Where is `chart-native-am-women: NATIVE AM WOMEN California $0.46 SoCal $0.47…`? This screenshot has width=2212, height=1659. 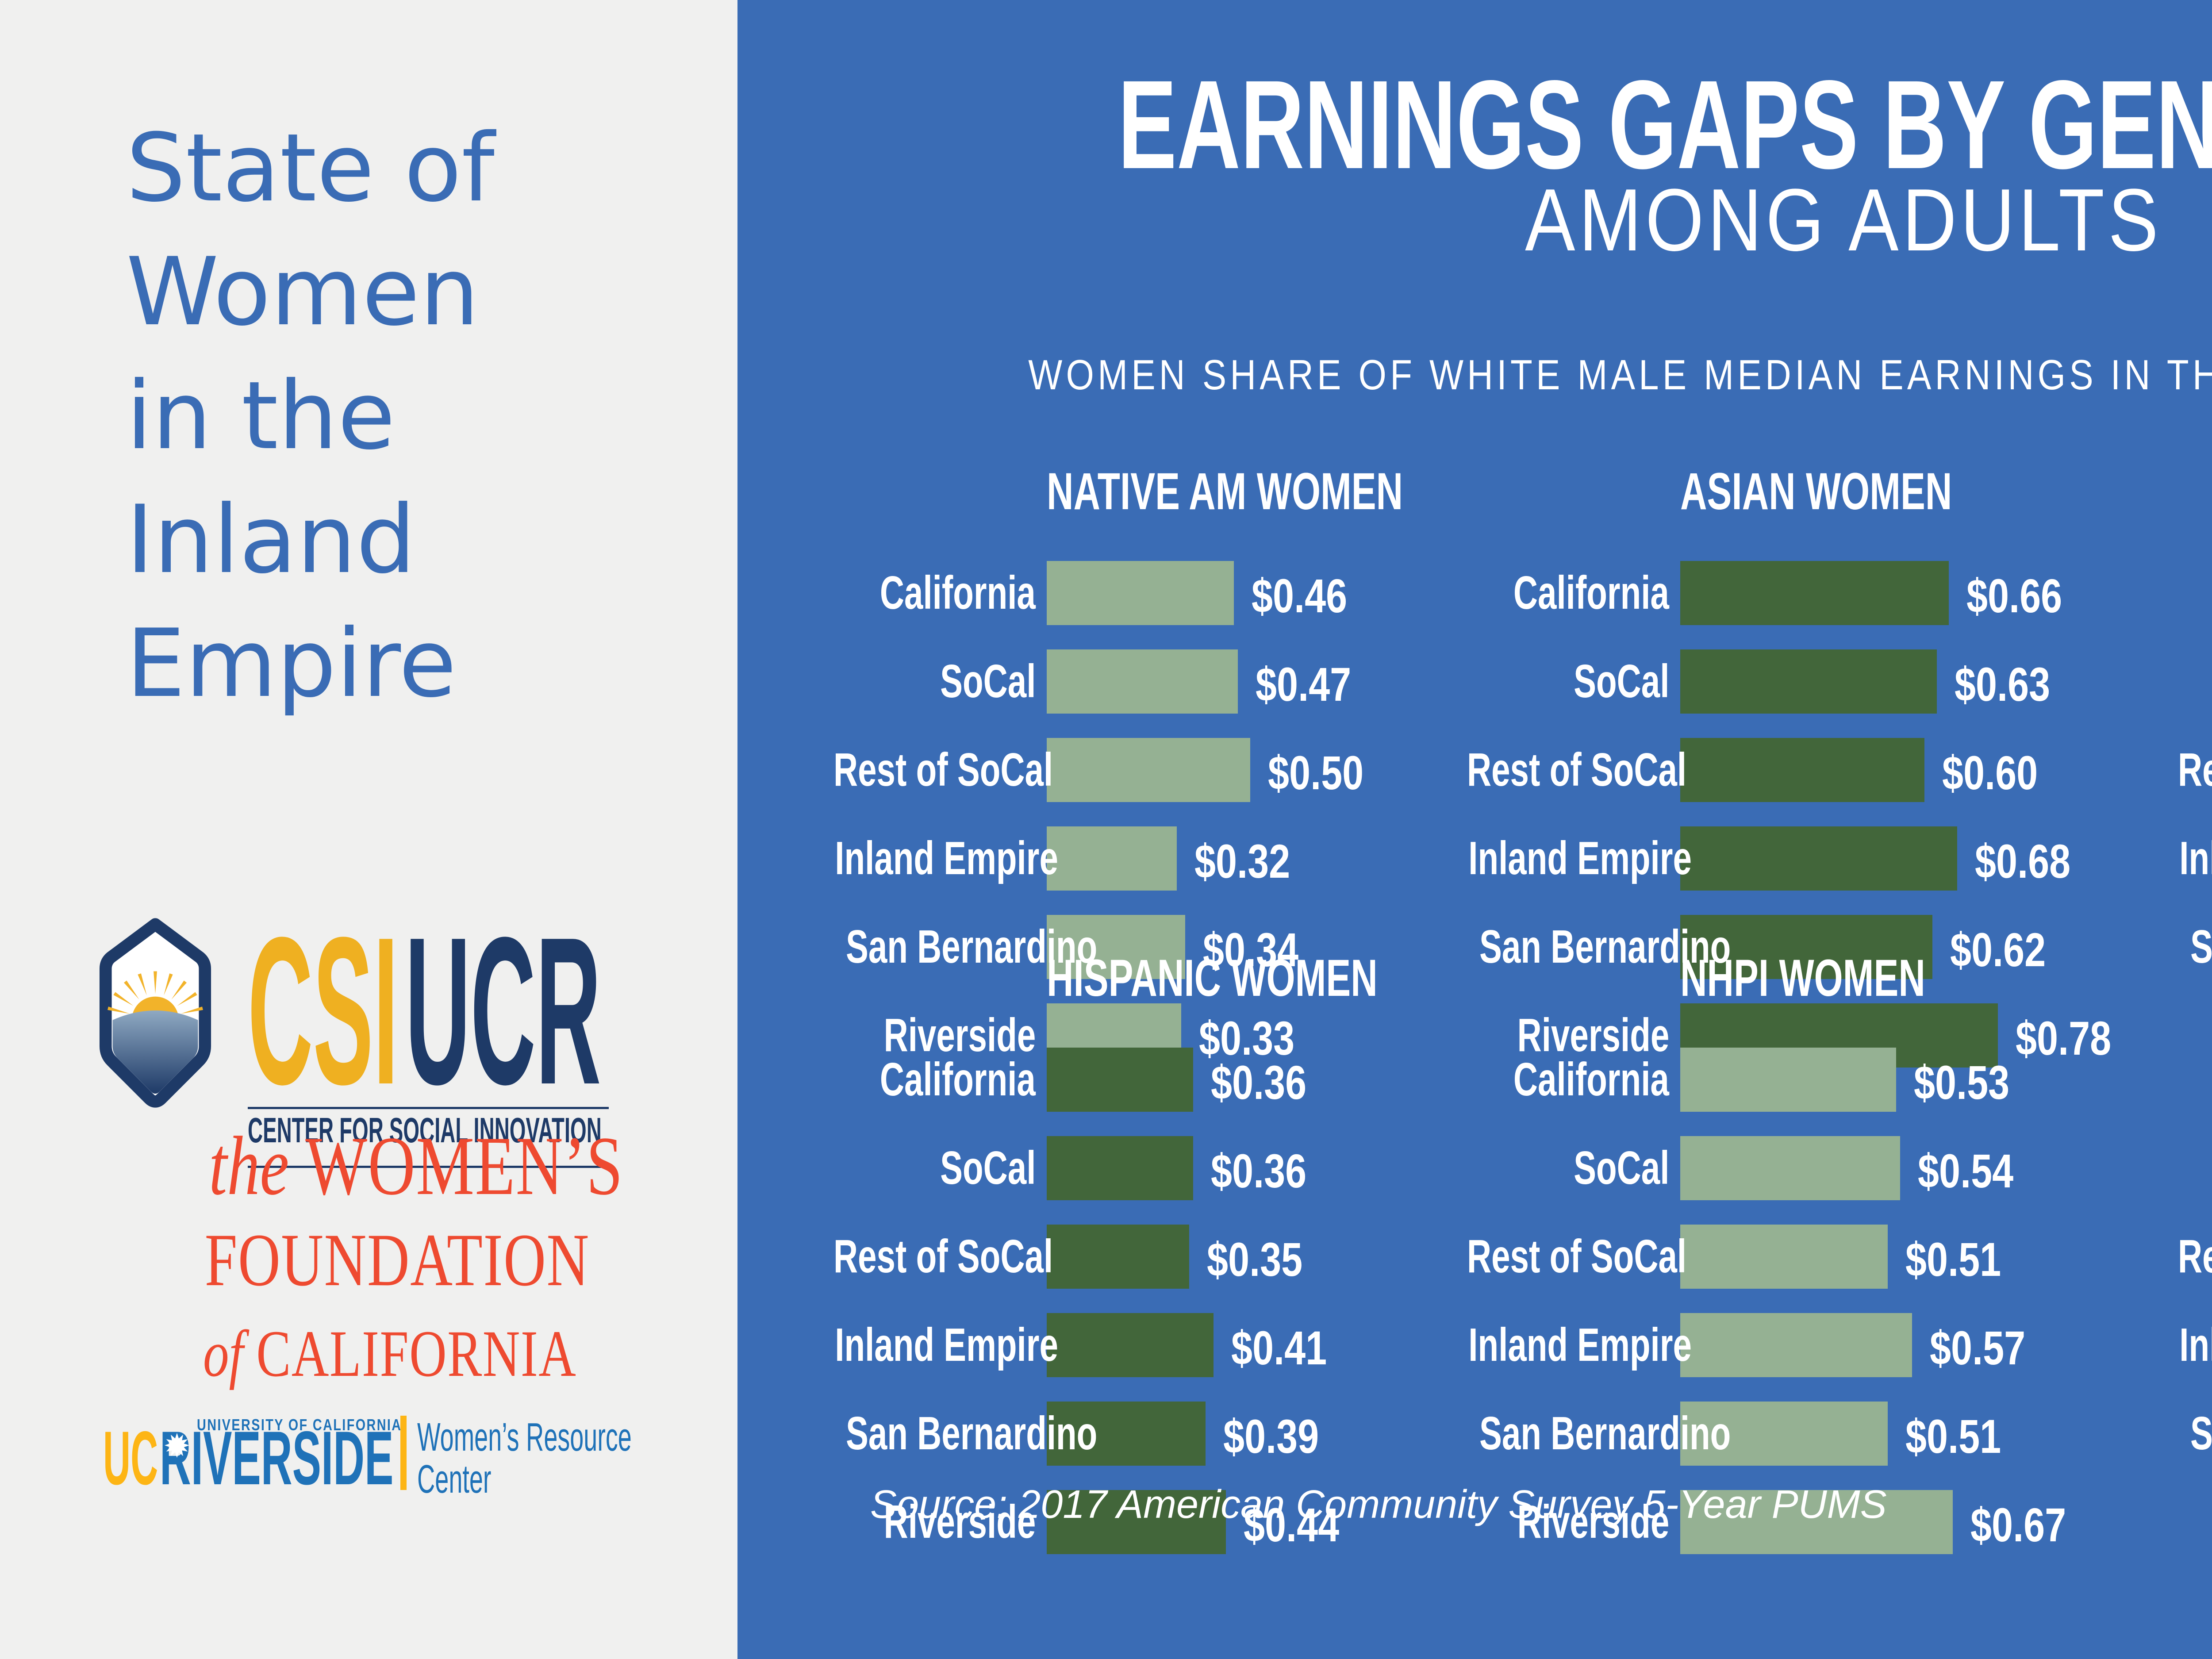
chart-native-am-women: NATIVE AM WOMEN California $0.46 SoCal $0.47… is located at coordinates (1135, 772).